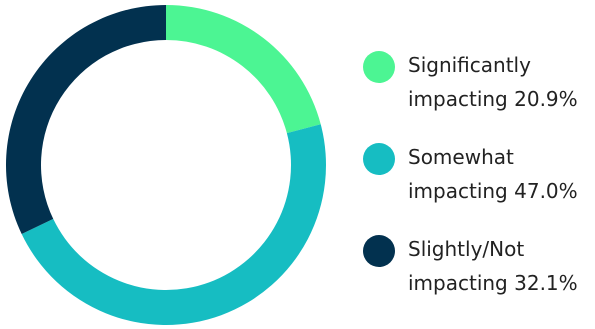 Image resolution: width=595 pixels, height=329 pixels. I want to click on legend-label-significantly-line1: Significantly, so click(469, 65).